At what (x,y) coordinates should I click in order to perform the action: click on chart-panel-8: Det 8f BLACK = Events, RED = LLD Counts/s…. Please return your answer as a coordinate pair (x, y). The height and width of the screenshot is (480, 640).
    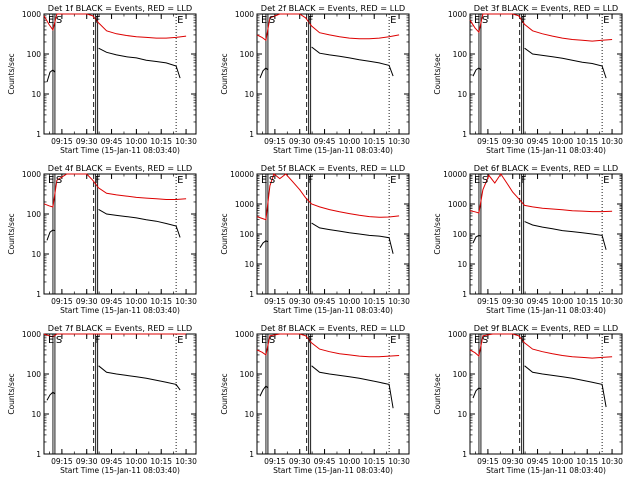
    Looking at the image, I should click on (315, 399).